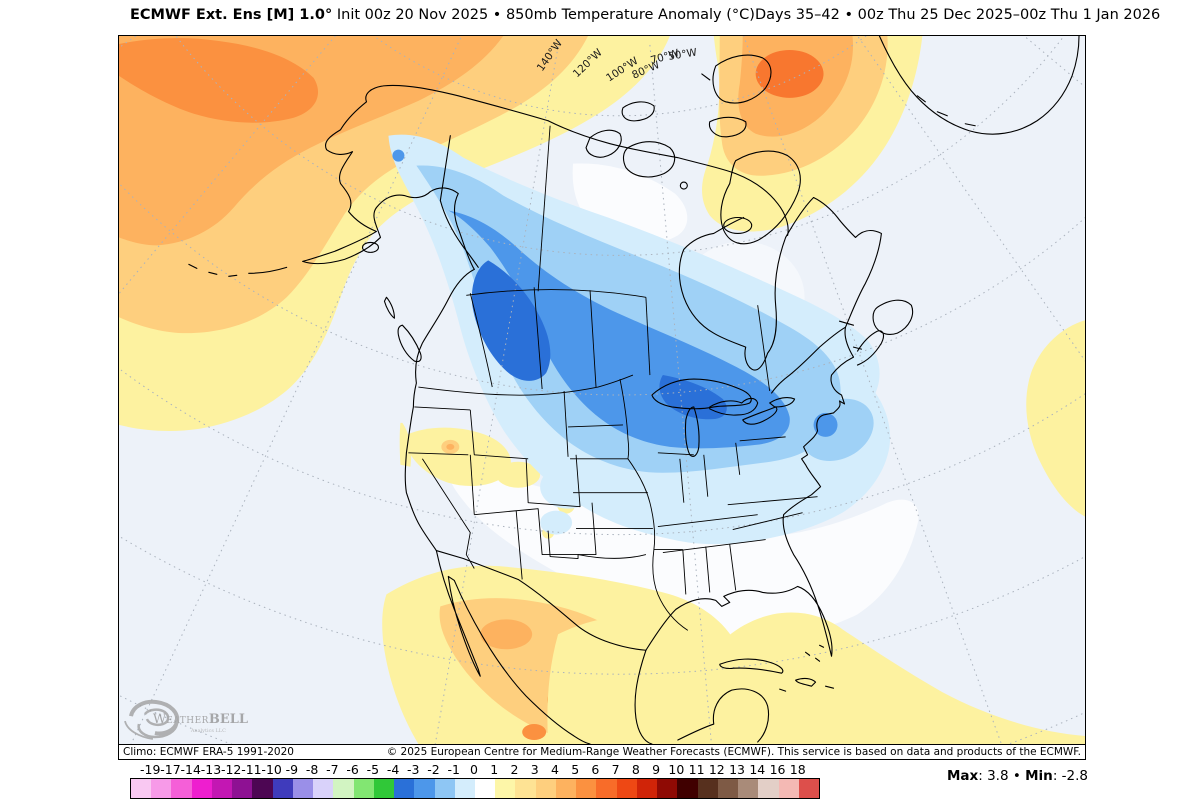 This screenshot has width=1202, height=808. I want to click on colorbar-tick-label: -8, so click(312, 769).